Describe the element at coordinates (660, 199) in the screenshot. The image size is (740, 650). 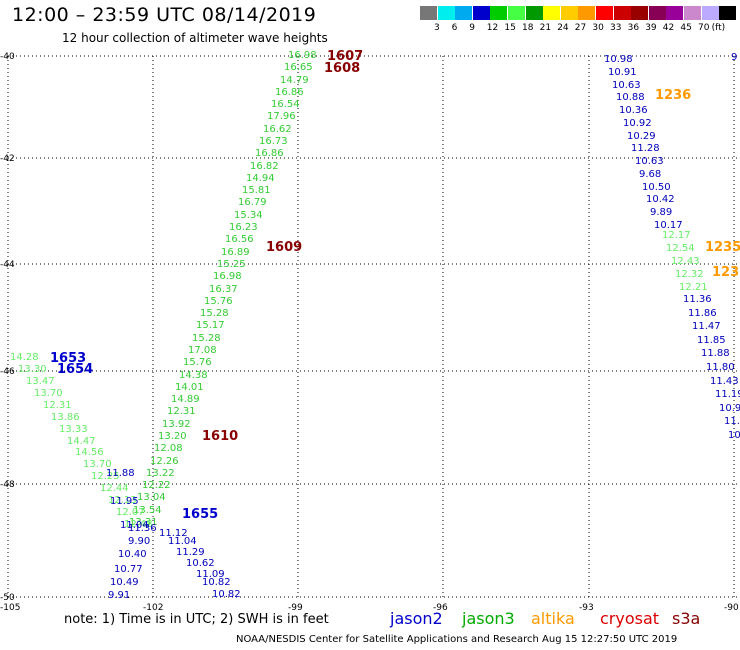
I see `swh-value-label: 10.42` at that location.